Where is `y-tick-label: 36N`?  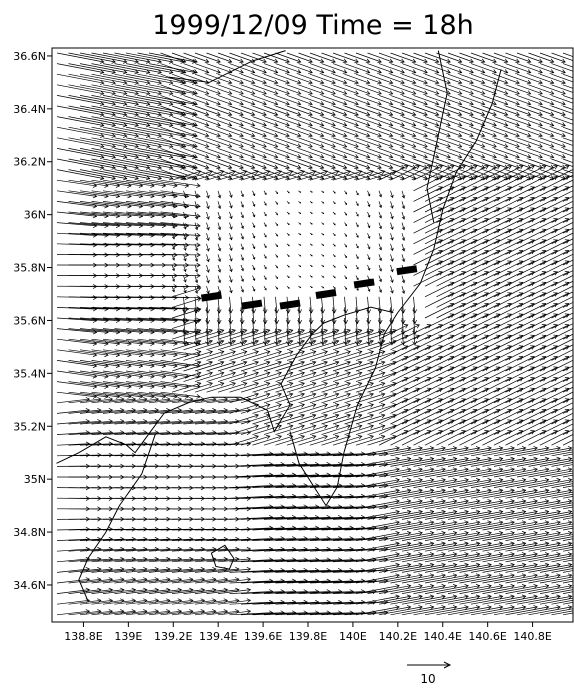
y-tick-label: 36N is located at coordinates (35, 215).